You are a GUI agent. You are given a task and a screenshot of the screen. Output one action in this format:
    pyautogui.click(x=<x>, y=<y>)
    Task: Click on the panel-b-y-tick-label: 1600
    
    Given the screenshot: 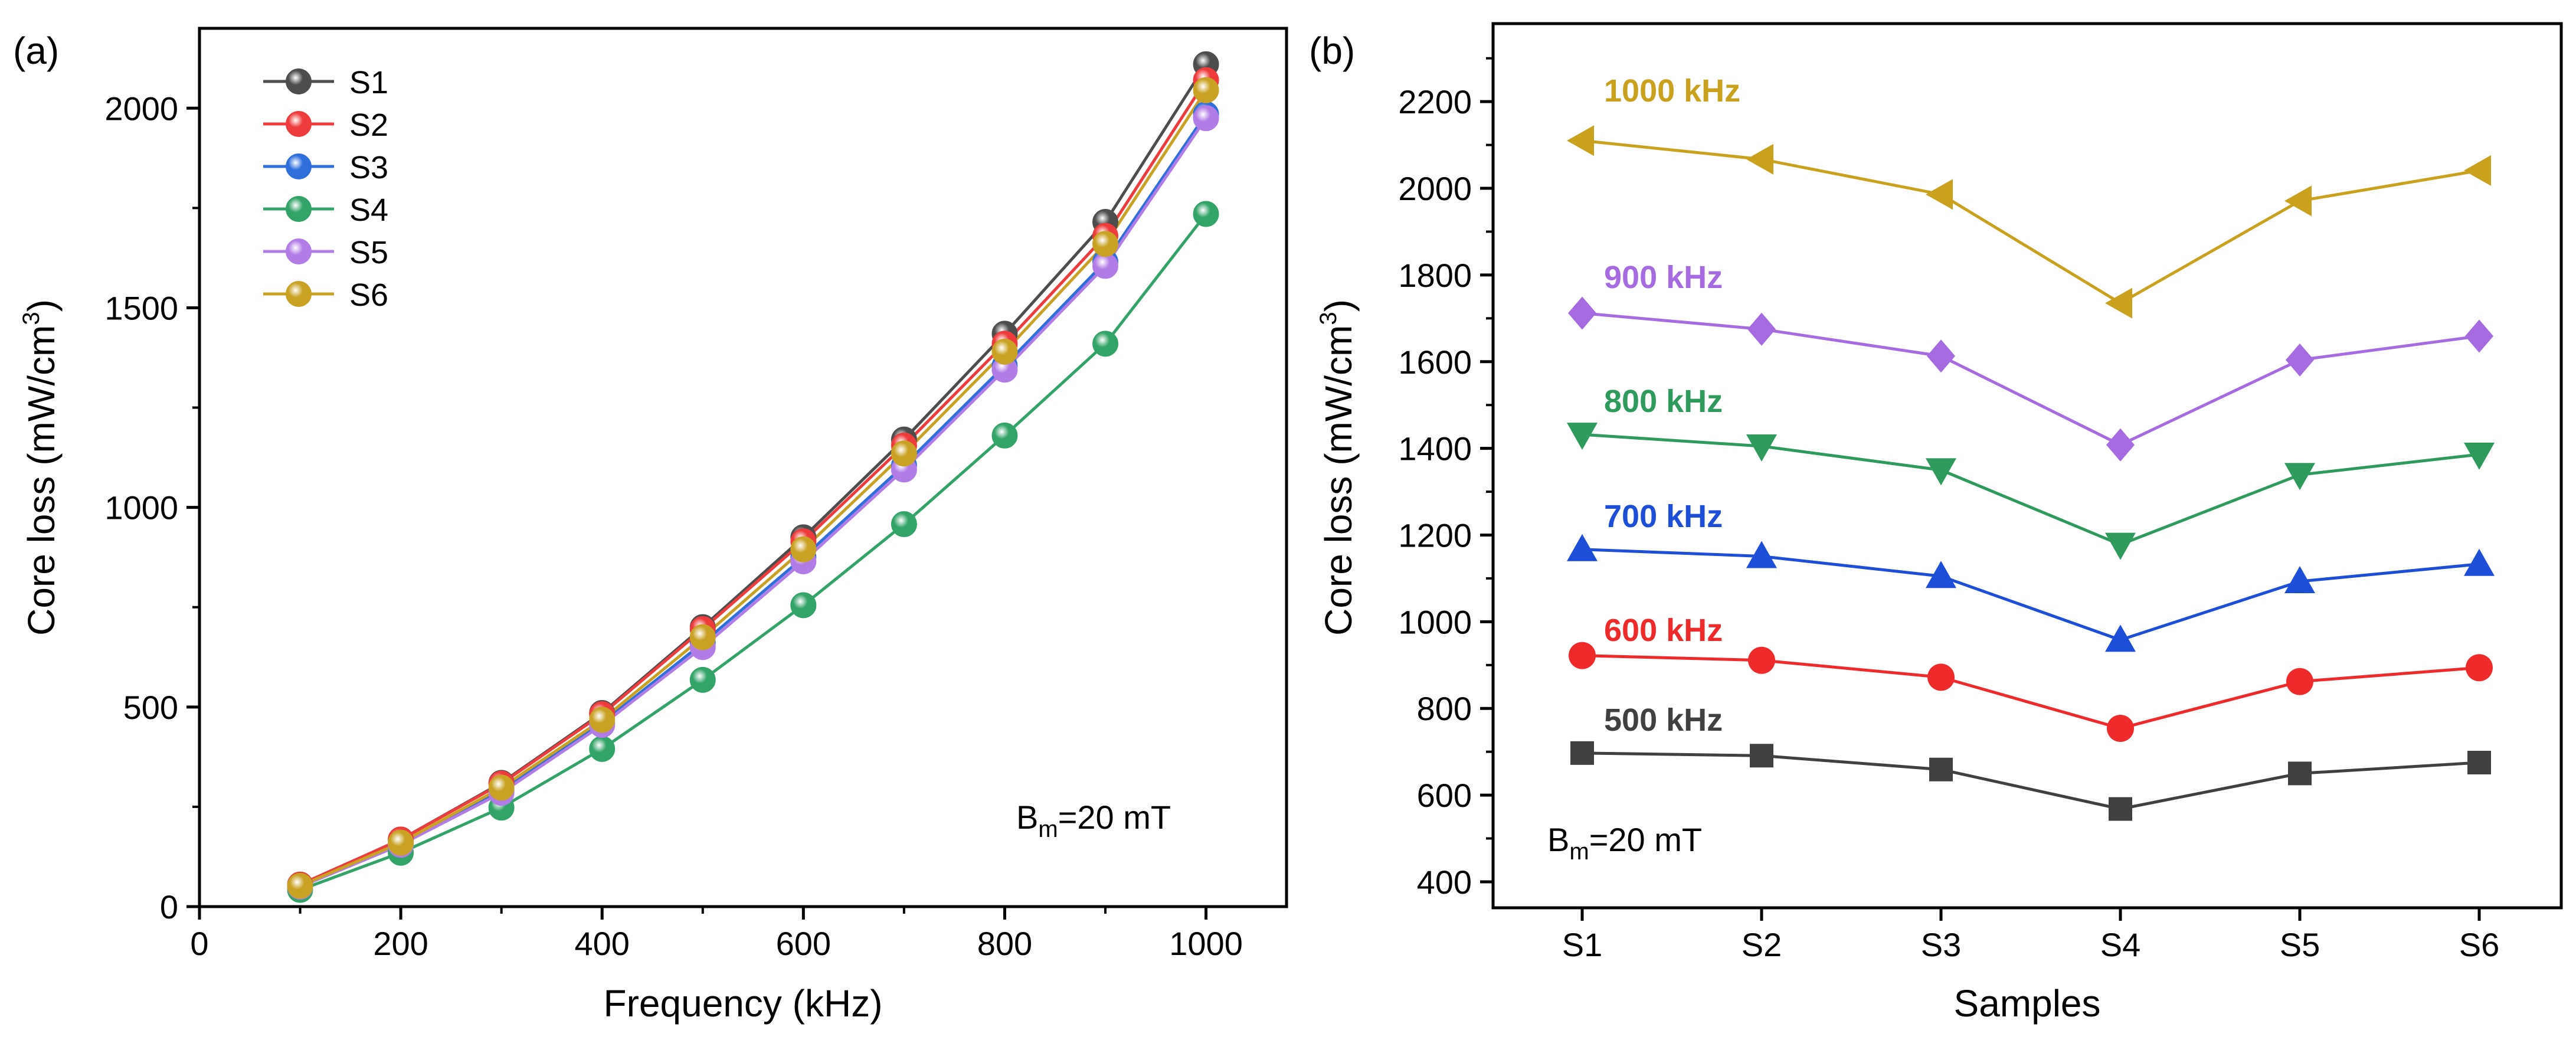 What is the action you would take?
    pyautogui.click(x=1435, y=362)
    